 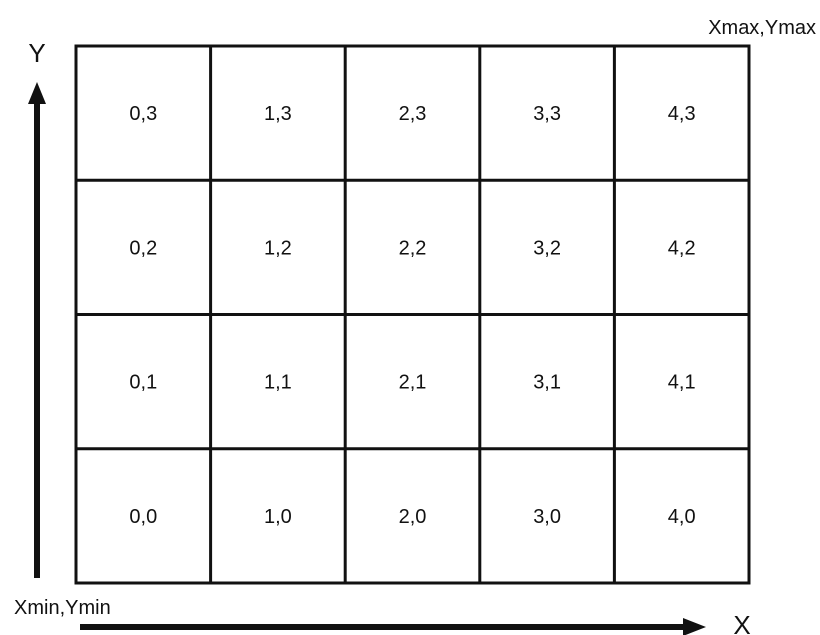 What do you see at coordinates (278, 517) in the screenshot?
I see `grid-cell-label: 1,0` at bounding box center [278, 517].